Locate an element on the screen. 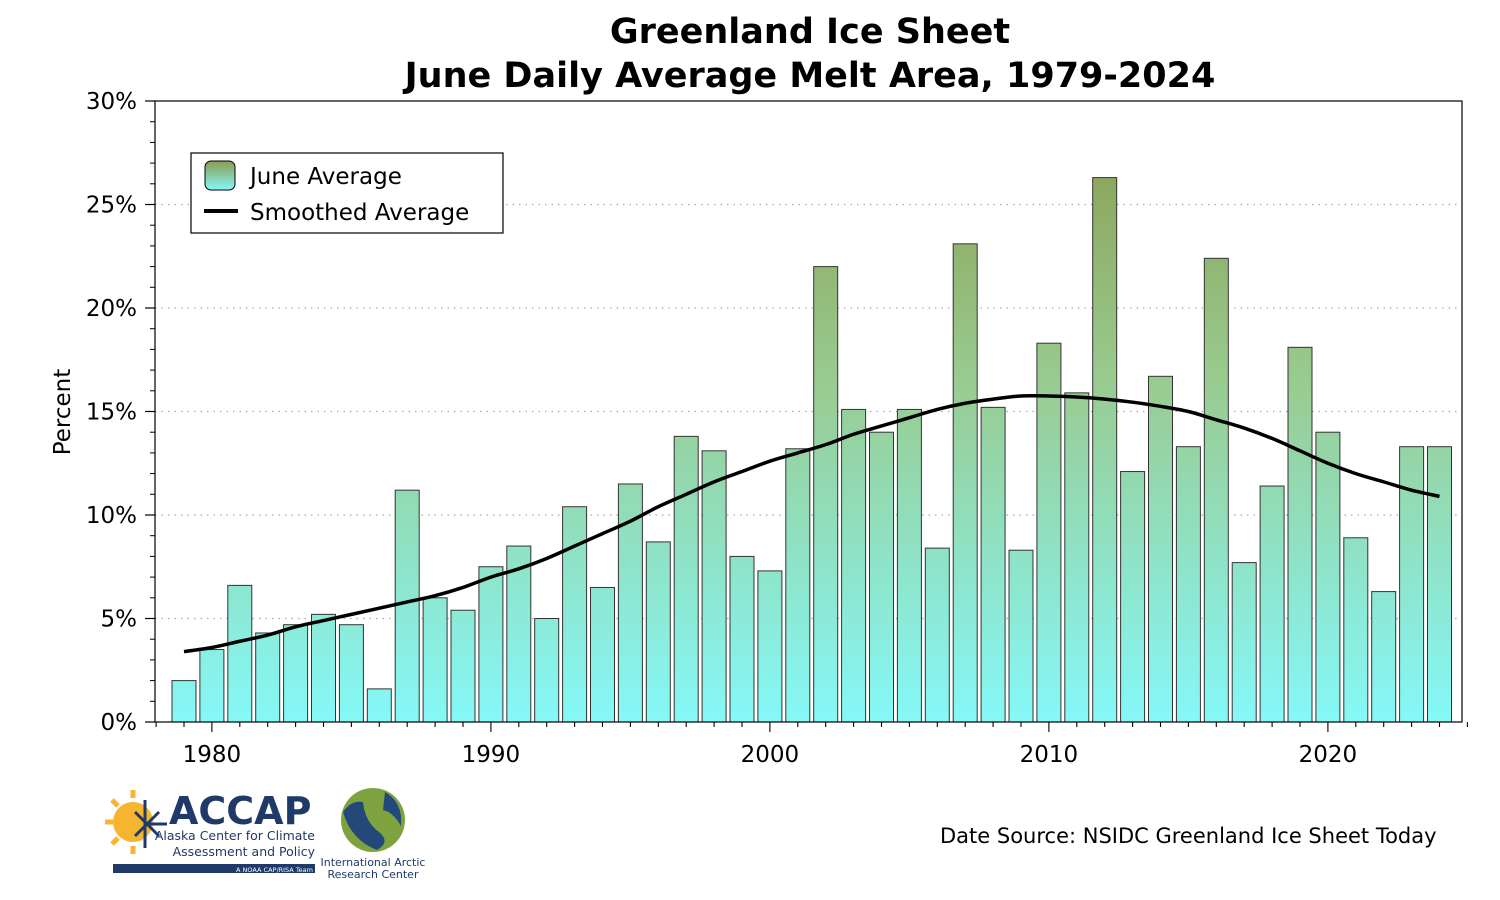 The width and height of the screenshot is (1500, 900). bar-2004 is located at coordinates (881, 577).